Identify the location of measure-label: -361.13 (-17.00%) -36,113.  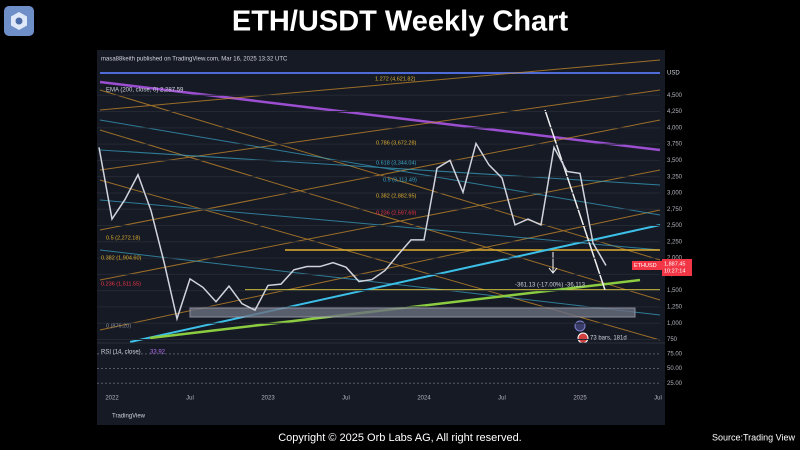
(550, 286).